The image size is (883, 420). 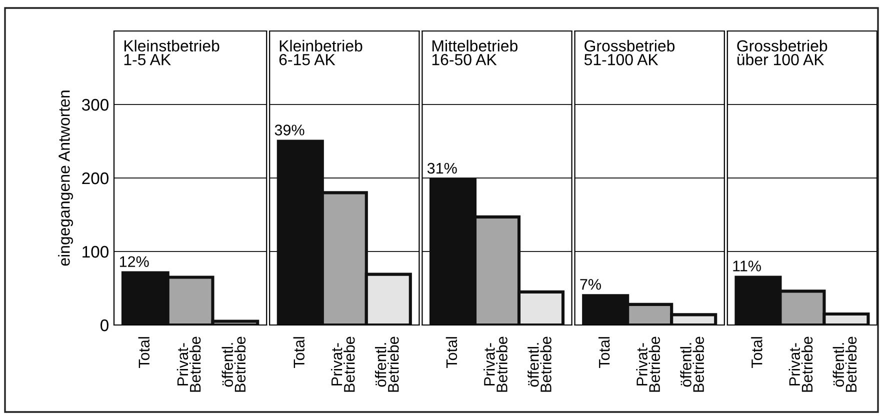 I want to click on text: Mittelbetrieb 16-50 AK, so click(x=475, y=53).